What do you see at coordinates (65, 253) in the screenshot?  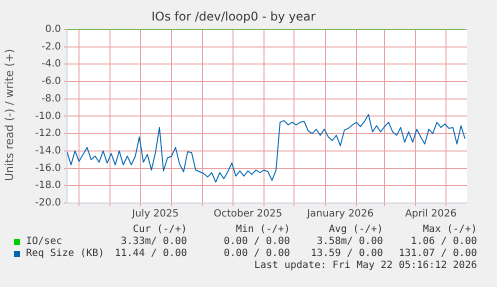 I see `legend-label: Req Size (KB)` at bounding box center [65, 253].